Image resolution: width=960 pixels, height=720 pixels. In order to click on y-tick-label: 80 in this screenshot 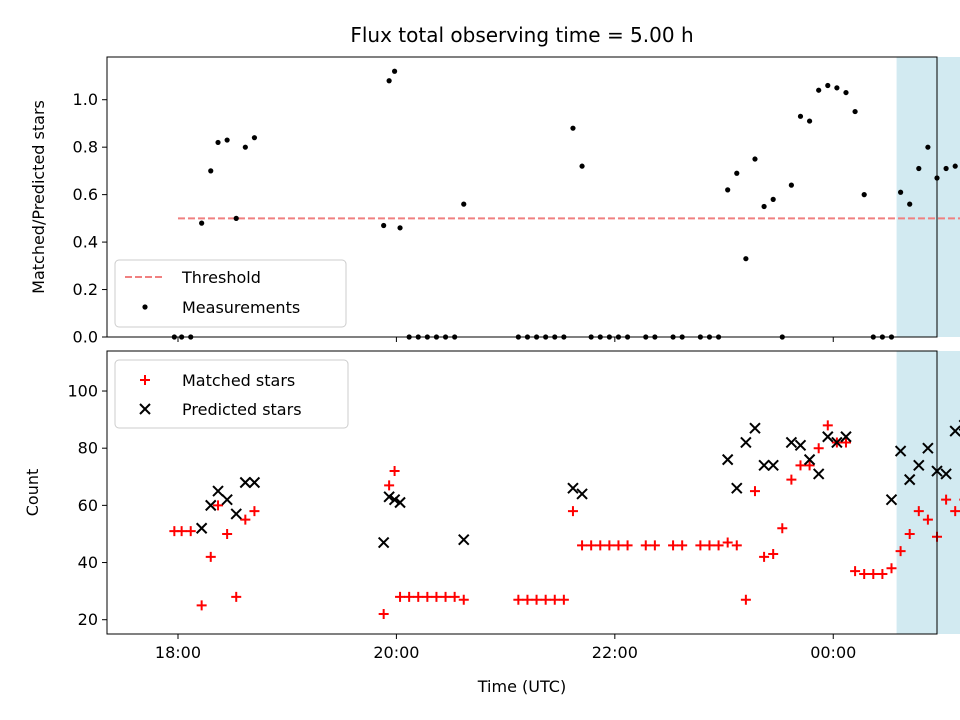, I will do `click(88, 448)`.